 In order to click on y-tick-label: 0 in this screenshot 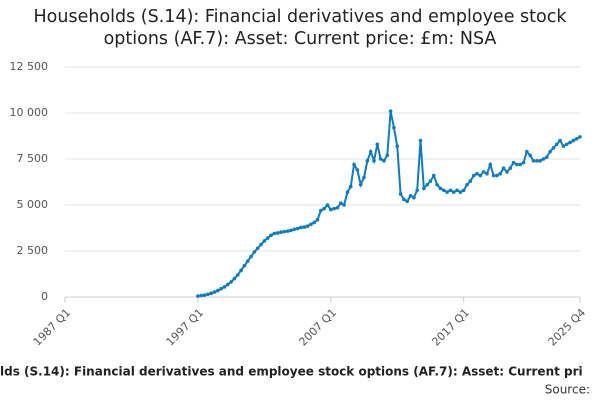, I will do `click(44, 296)`.